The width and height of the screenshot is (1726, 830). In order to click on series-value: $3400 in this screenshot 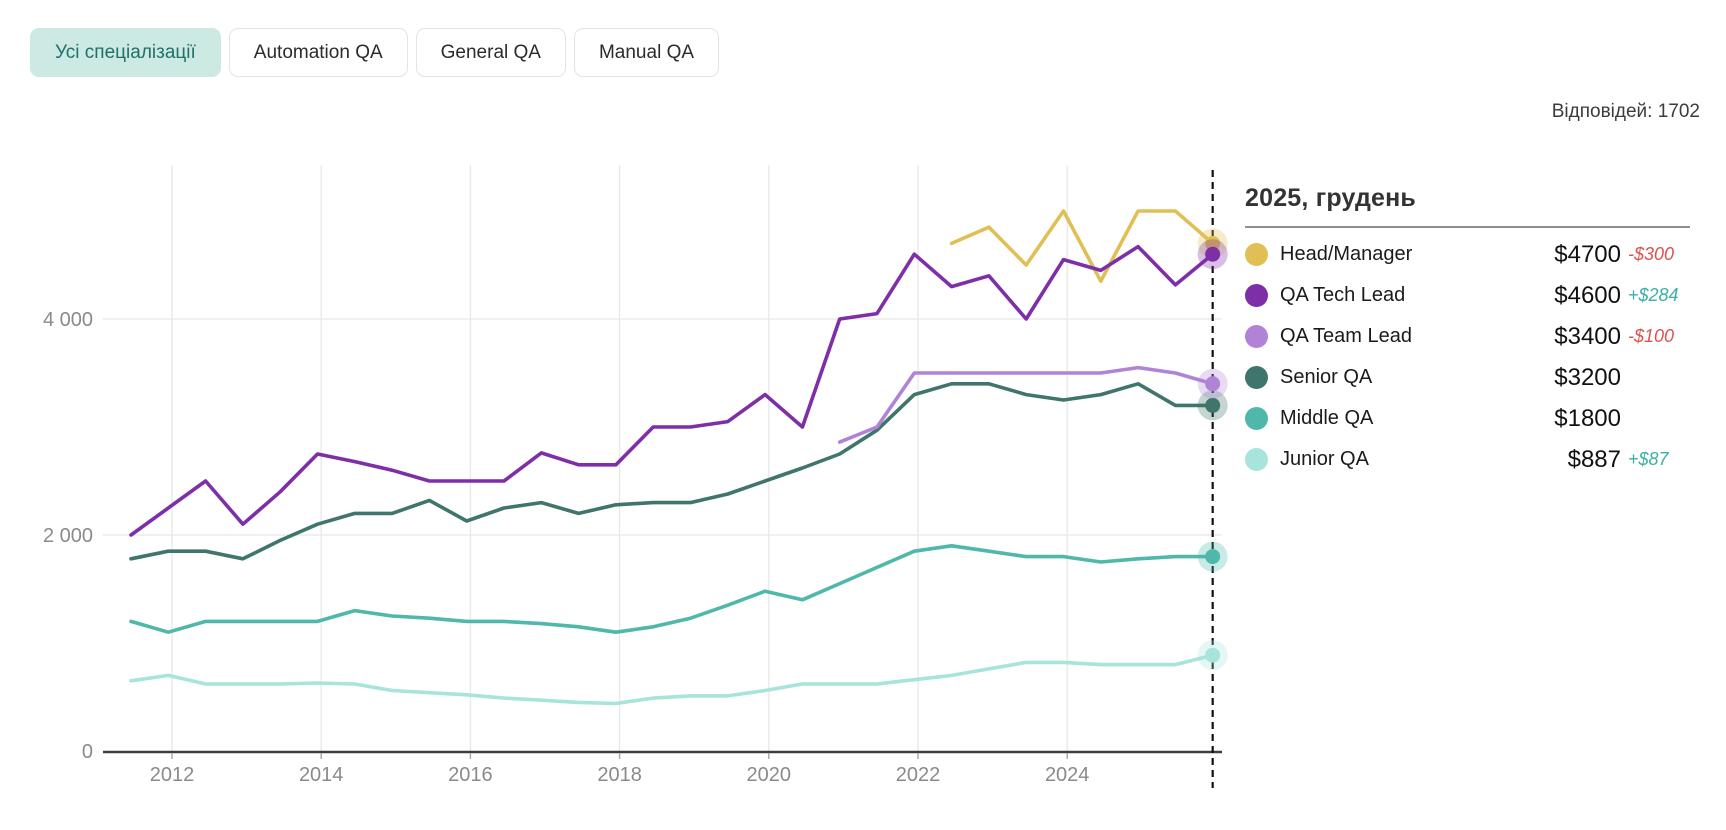, I will do `click(1587, 336)`.